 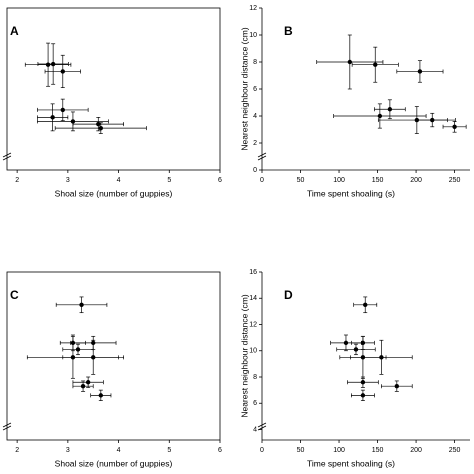 I want to click on panel-label: C, so click(x=14, y=295).